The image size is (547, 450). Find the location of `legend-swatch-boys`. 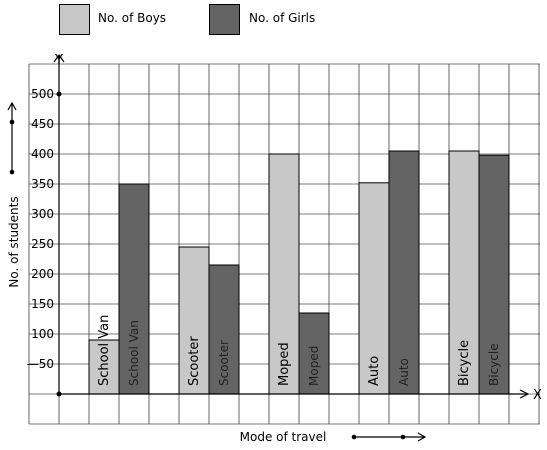

legend-swatch-boys is located at coordinates (74, 19).